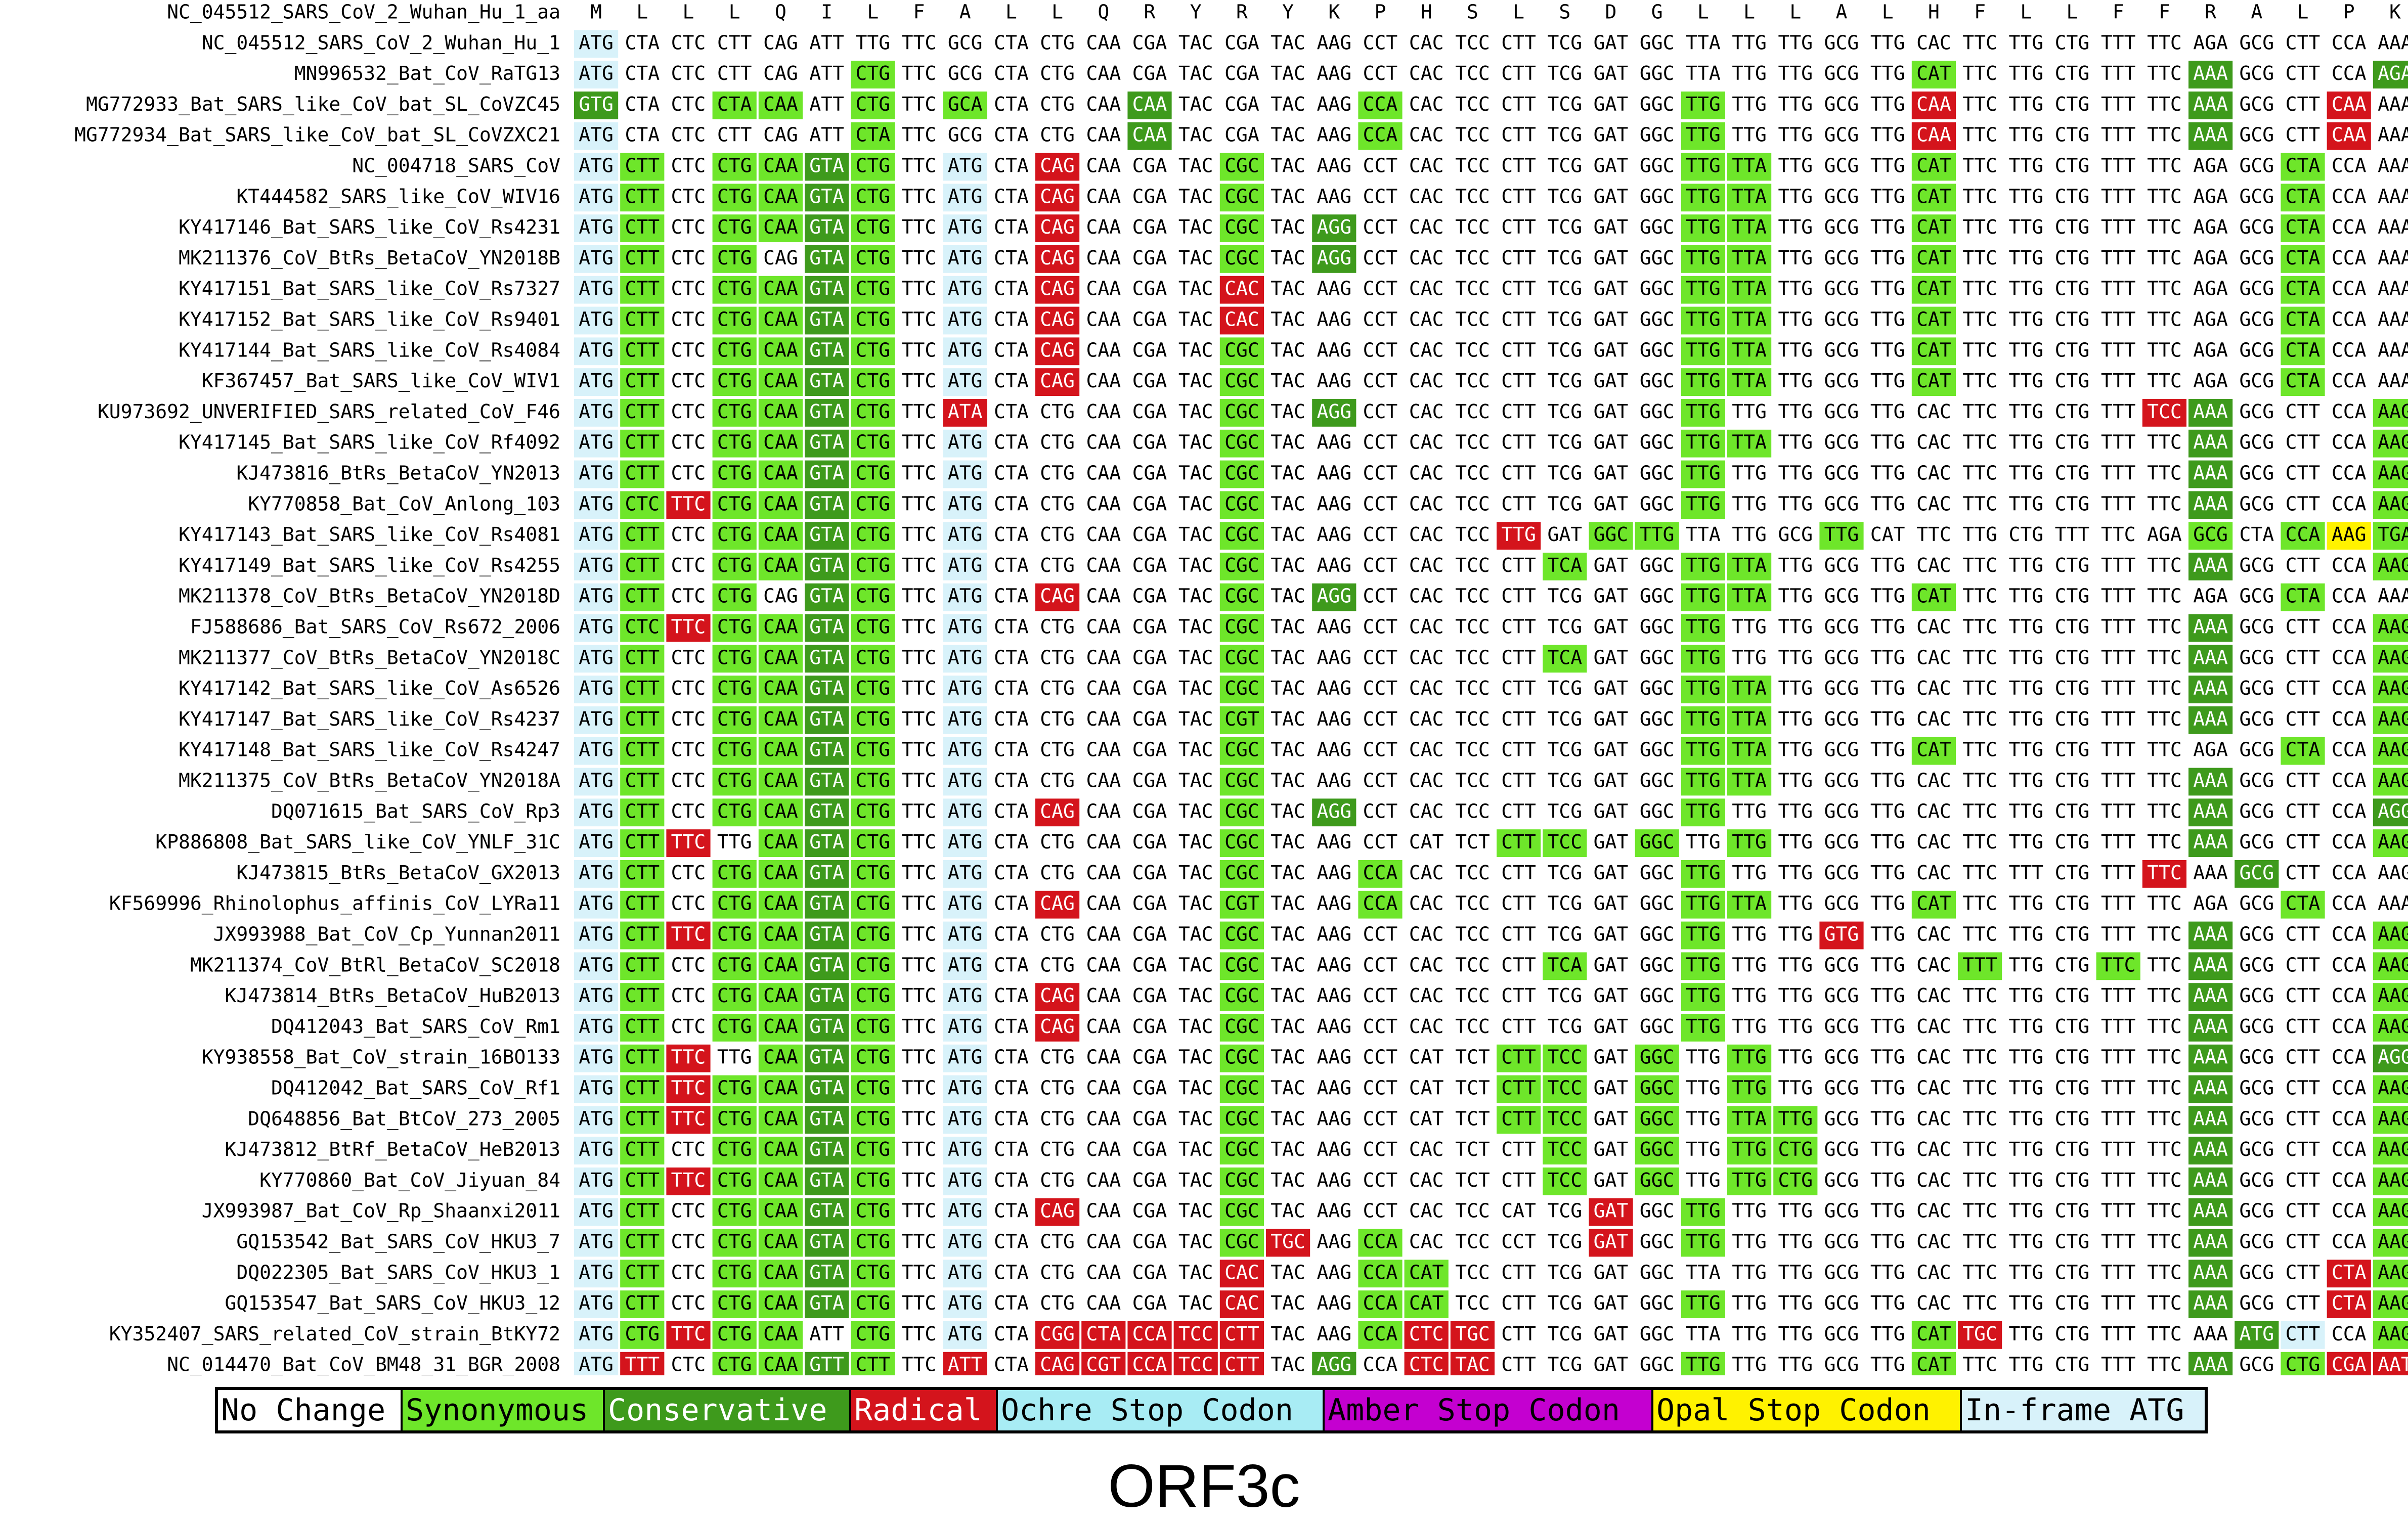 The width and height of the screenshot is (2408, 1526). I want to click on sequence-name: DQ071615_Bat_SARS_CoV_Rp3, so click(416, 811).